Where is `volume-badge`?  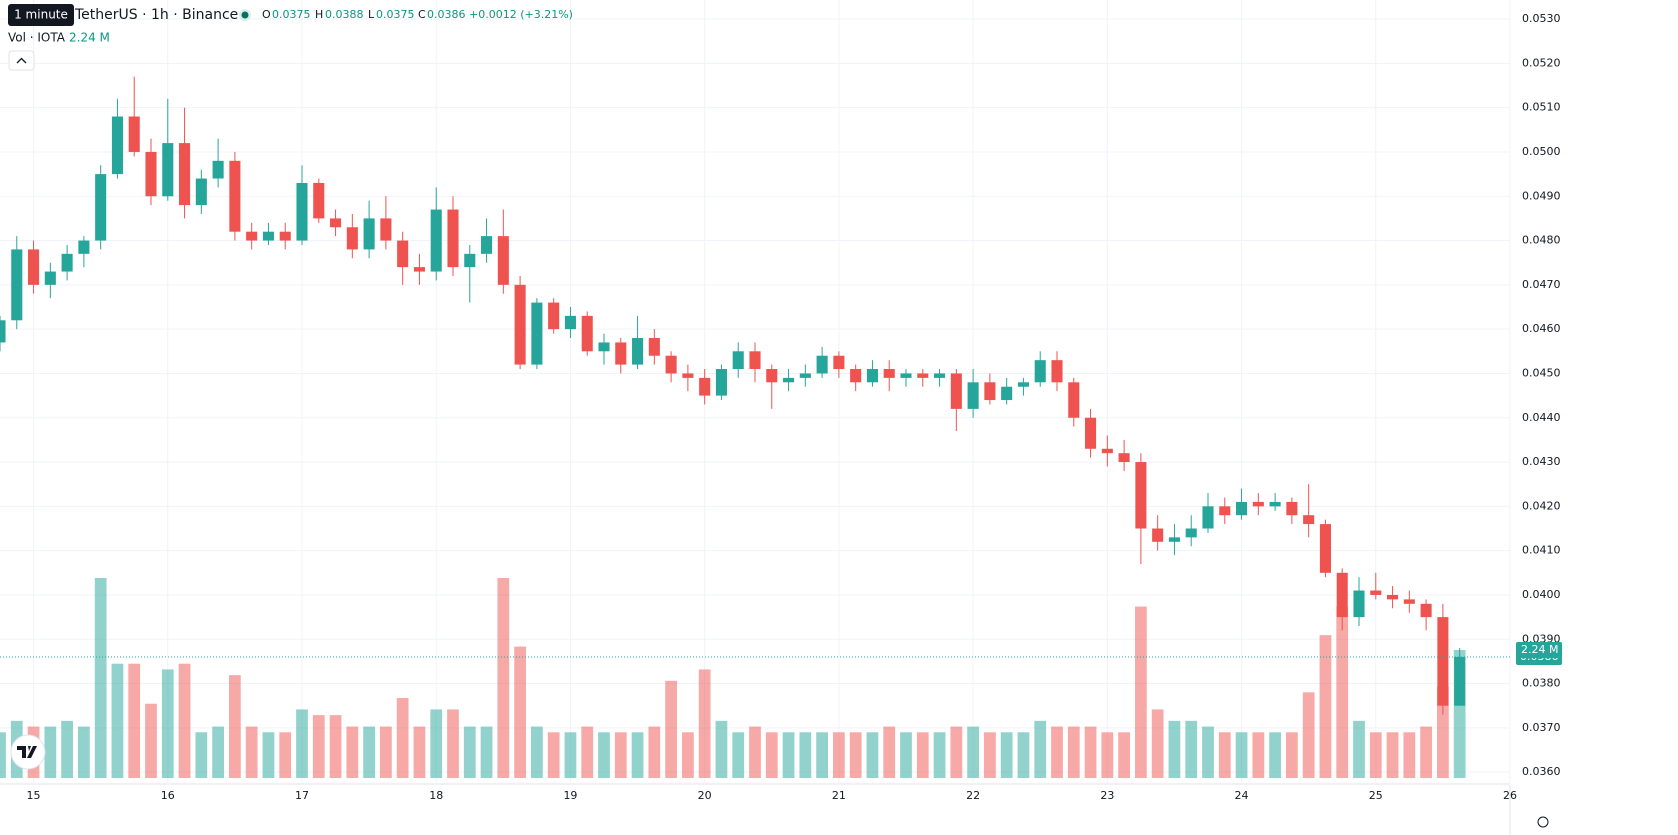
volume-badge is located at coordinates (1539, 650).